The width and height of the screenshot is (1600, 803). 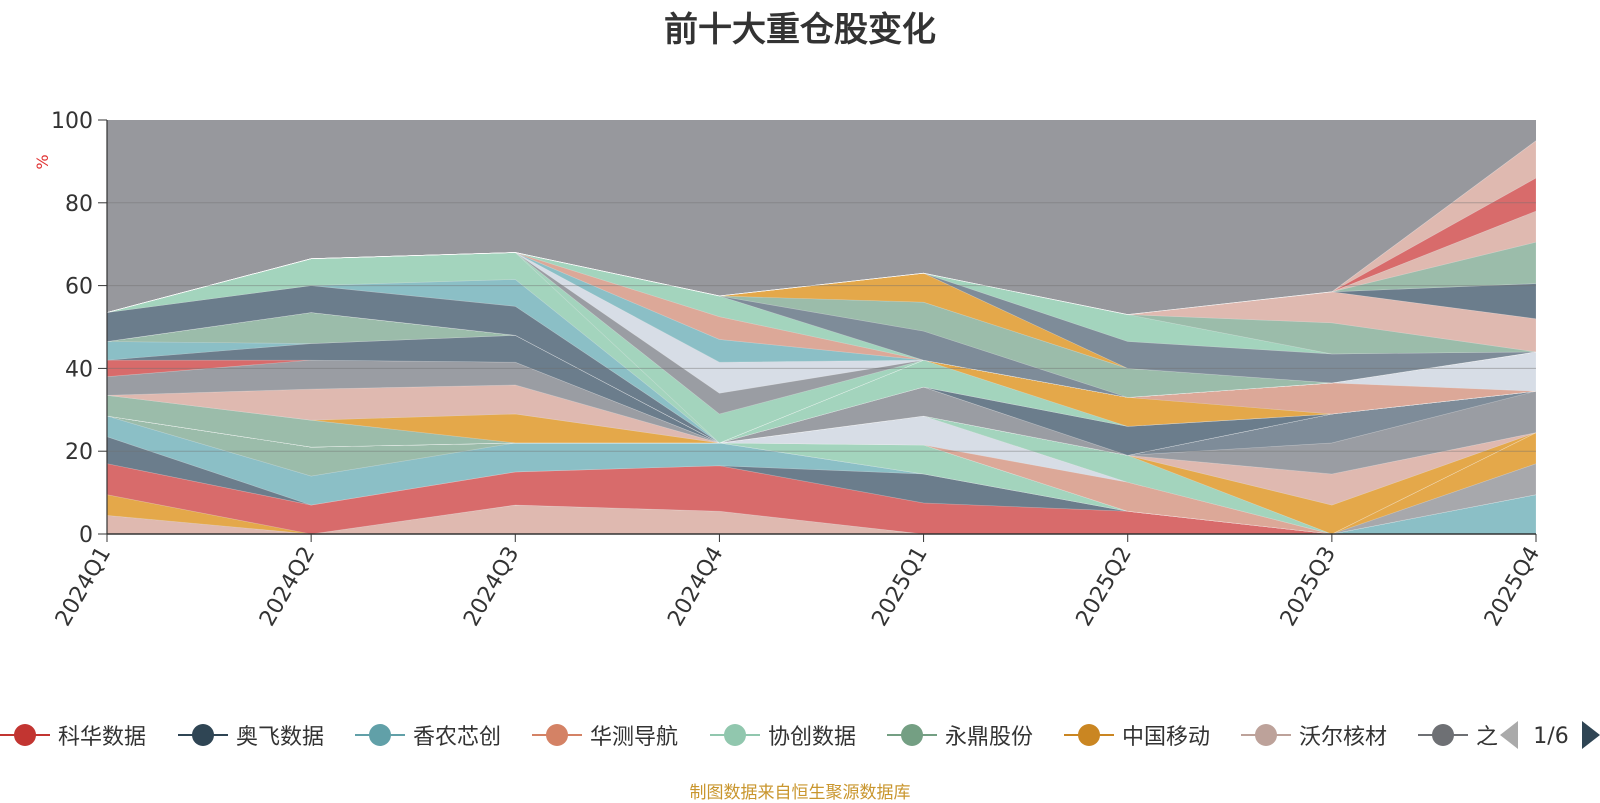 I want to click on legend-item-yongding: 永鼎股份, so click(x=960, y=735).